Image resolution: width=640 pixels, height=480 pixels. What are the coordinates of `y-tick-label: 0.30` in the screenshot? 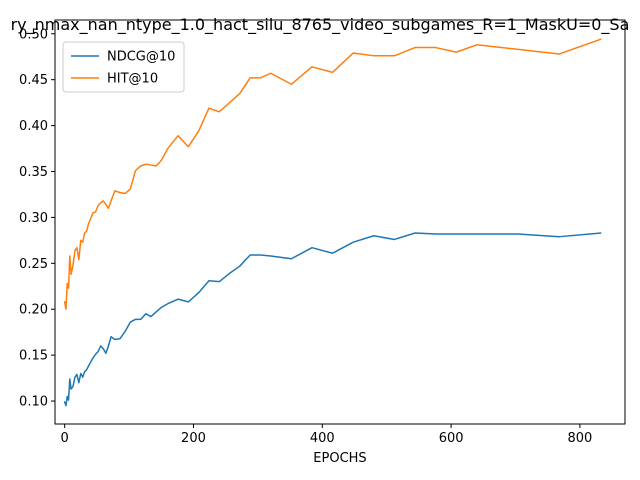 It's located at (33, 218).